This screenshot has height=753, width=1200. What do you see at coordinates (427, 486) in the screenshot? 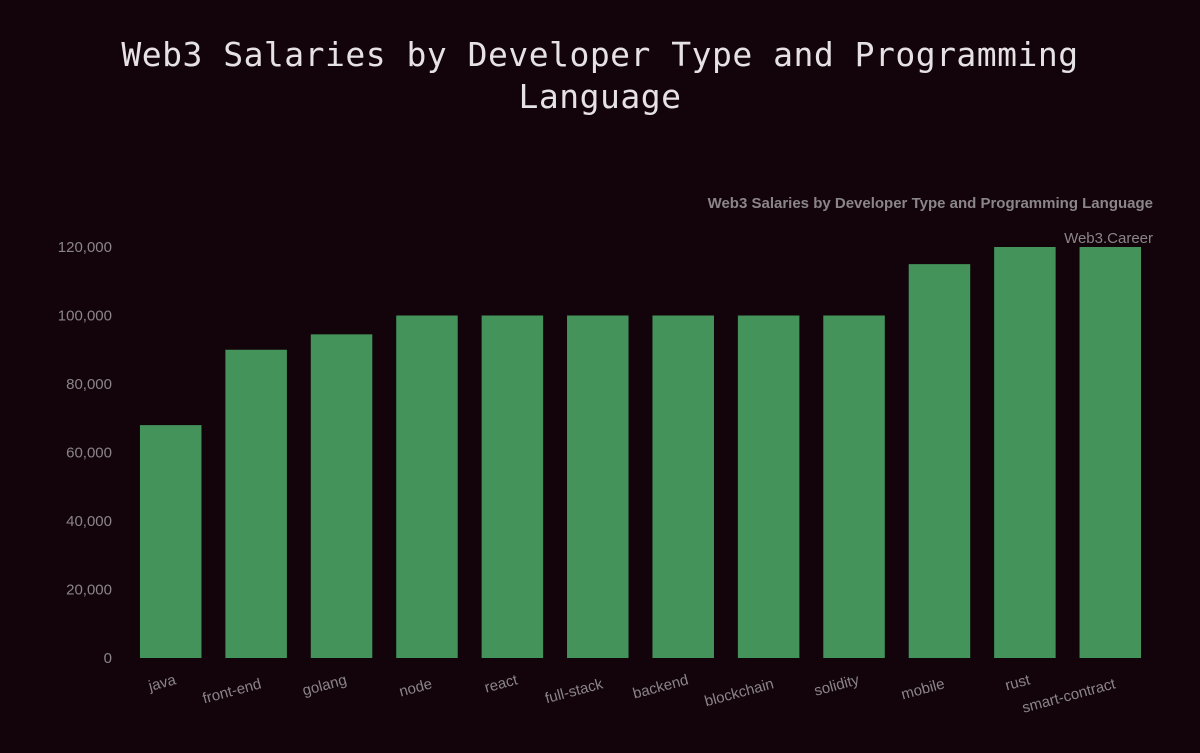
I see `bar-node` at bounding box center [427, 486].